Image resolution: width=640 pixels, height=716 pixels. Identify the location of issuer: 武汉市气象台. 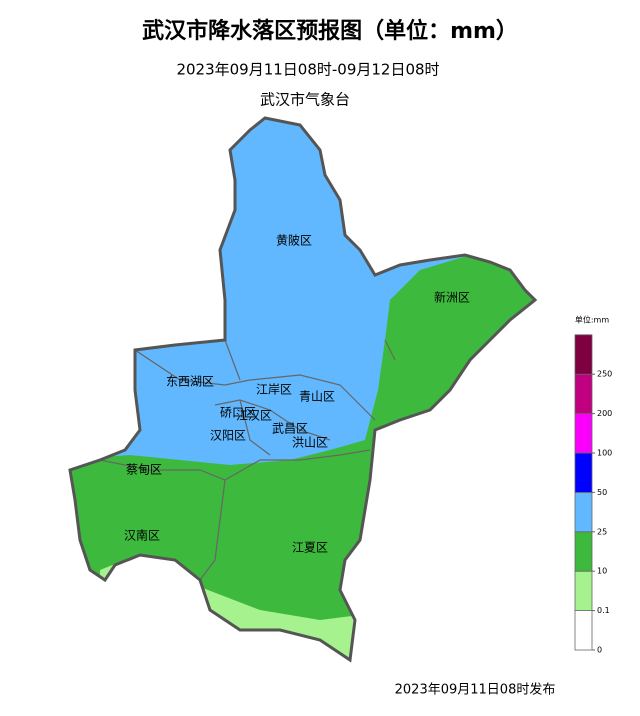
(305, 100).